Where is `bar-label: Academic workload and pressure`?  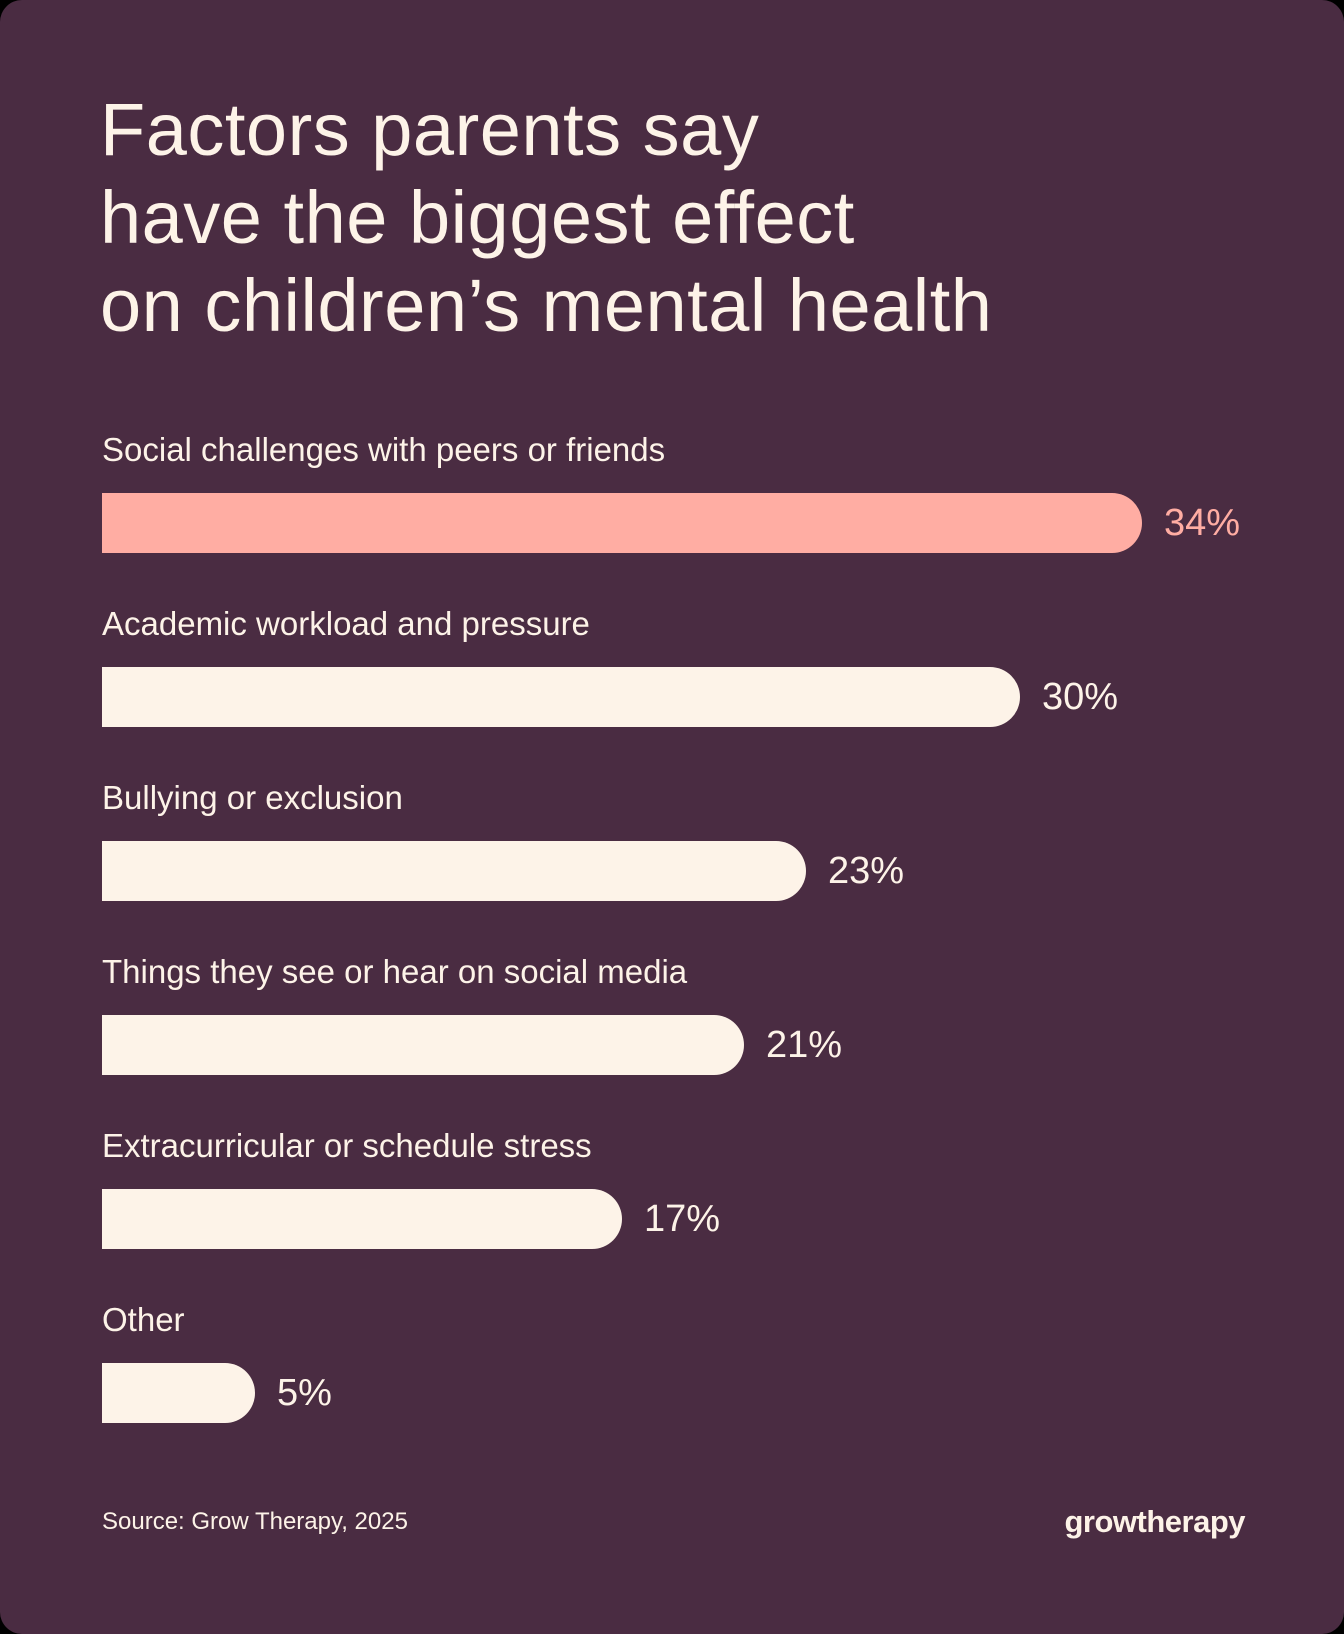 bar-label: Academic workload and pressure is located at coordinates (346, 623).